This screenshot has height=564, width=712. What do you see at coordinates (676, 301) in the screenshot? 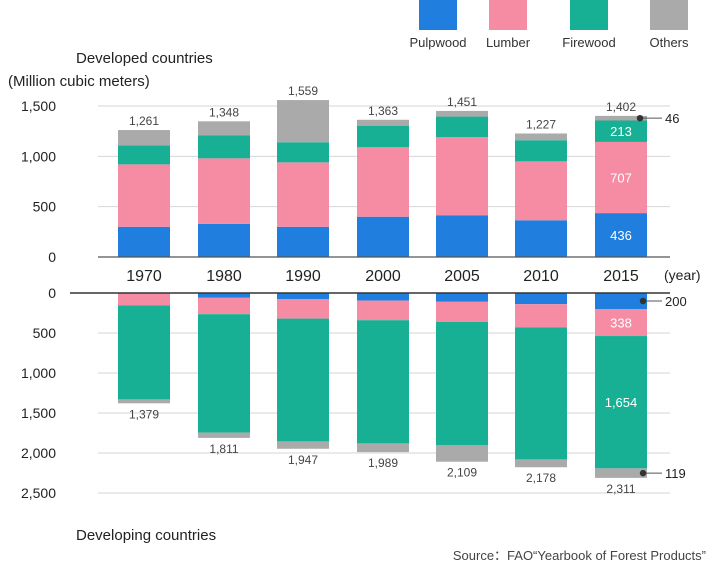
I see `developing-callout-pulpwood: 200` at bounding box center [676, 301].